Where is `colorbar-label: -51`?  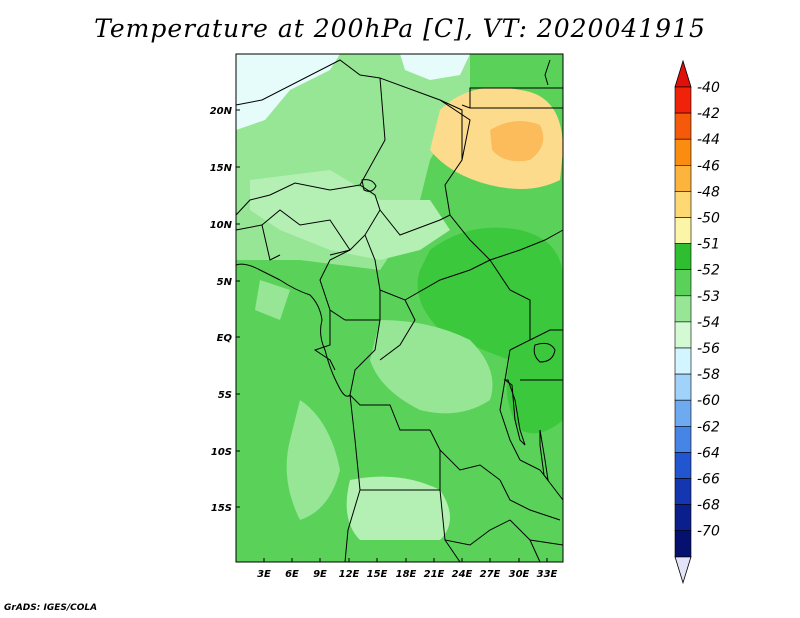 colorbar-label: -51 is located at coordinates (708, 245).